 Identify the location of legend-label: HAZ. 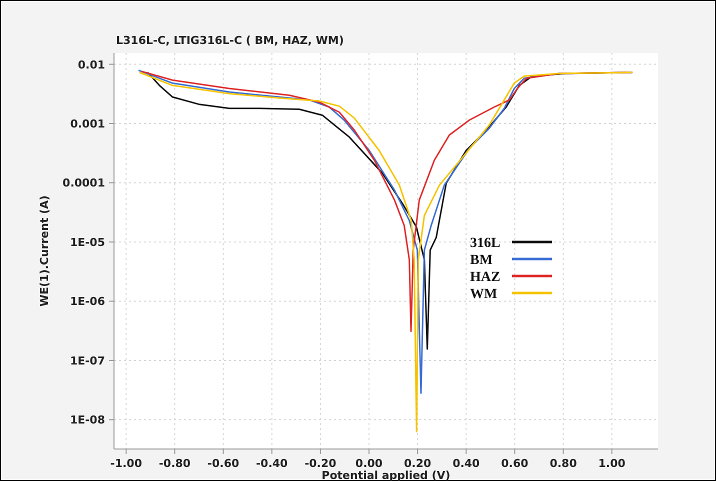
(485, 277).